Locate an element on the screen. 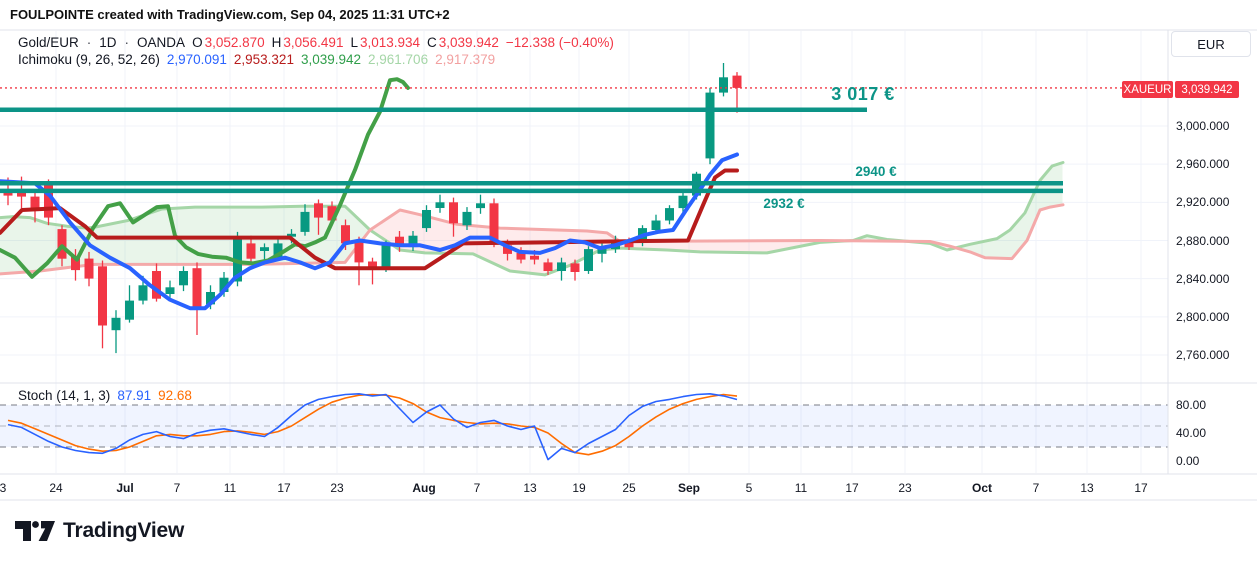 This screenshot has height=561, width=1257. symbol-name: Gold/EUR is located at coordinates (48, 42).